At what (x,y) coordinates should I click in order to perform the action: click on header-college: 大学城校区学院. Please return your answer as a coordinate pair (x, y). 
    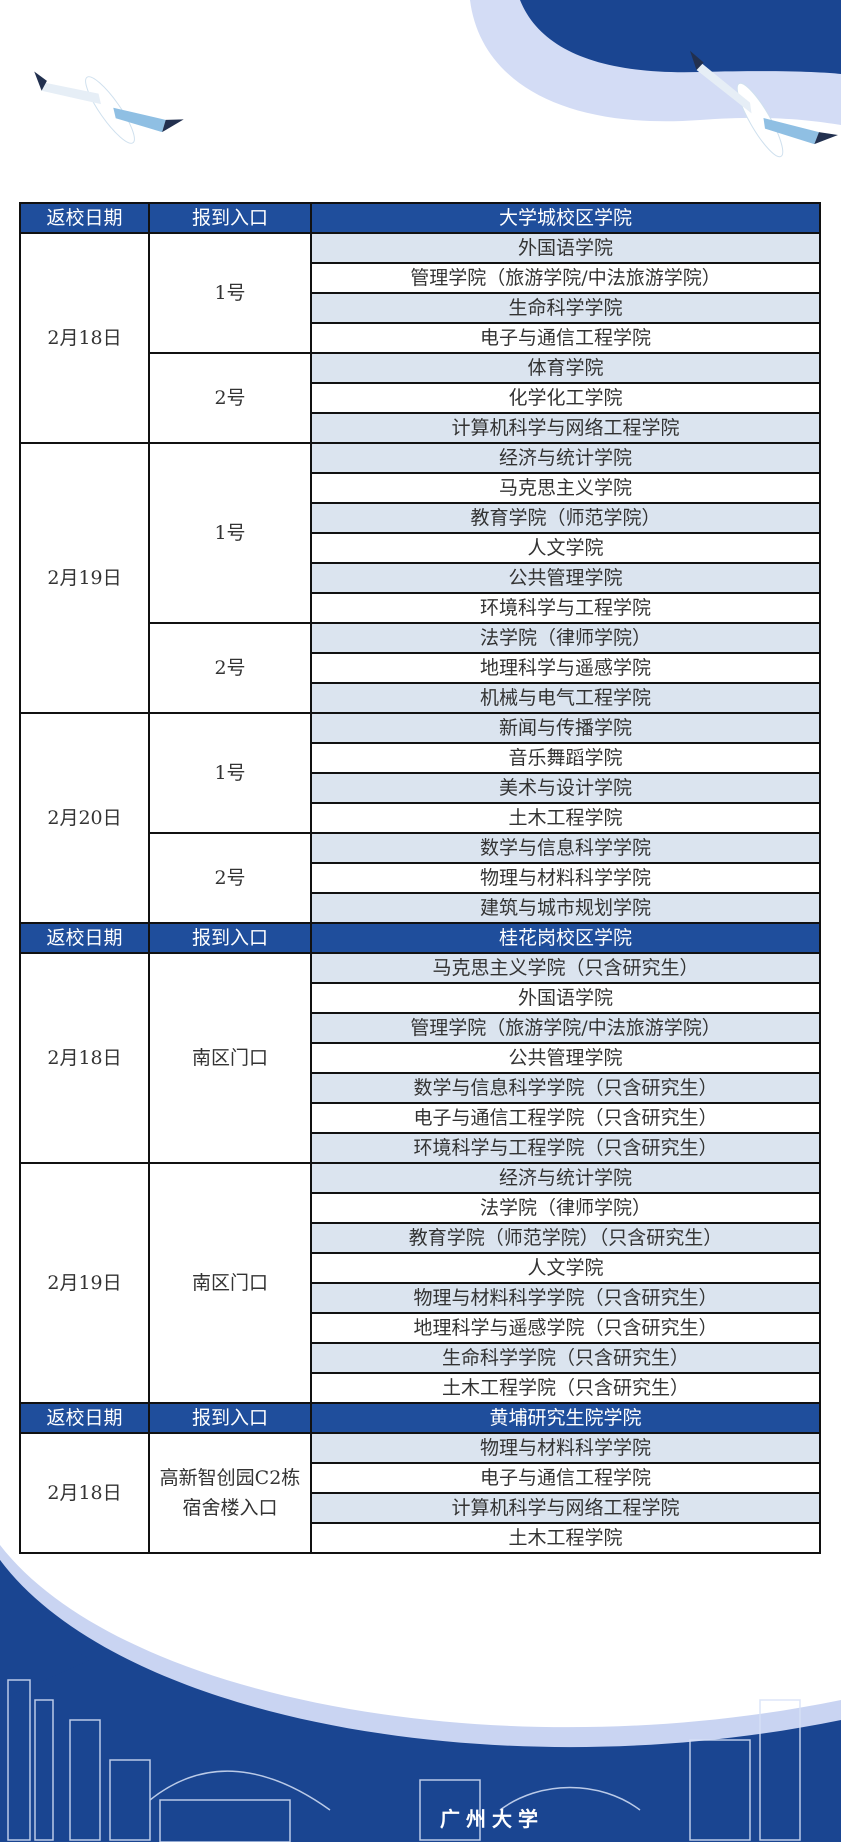
    Looking at the image, I should click on (565, 218).